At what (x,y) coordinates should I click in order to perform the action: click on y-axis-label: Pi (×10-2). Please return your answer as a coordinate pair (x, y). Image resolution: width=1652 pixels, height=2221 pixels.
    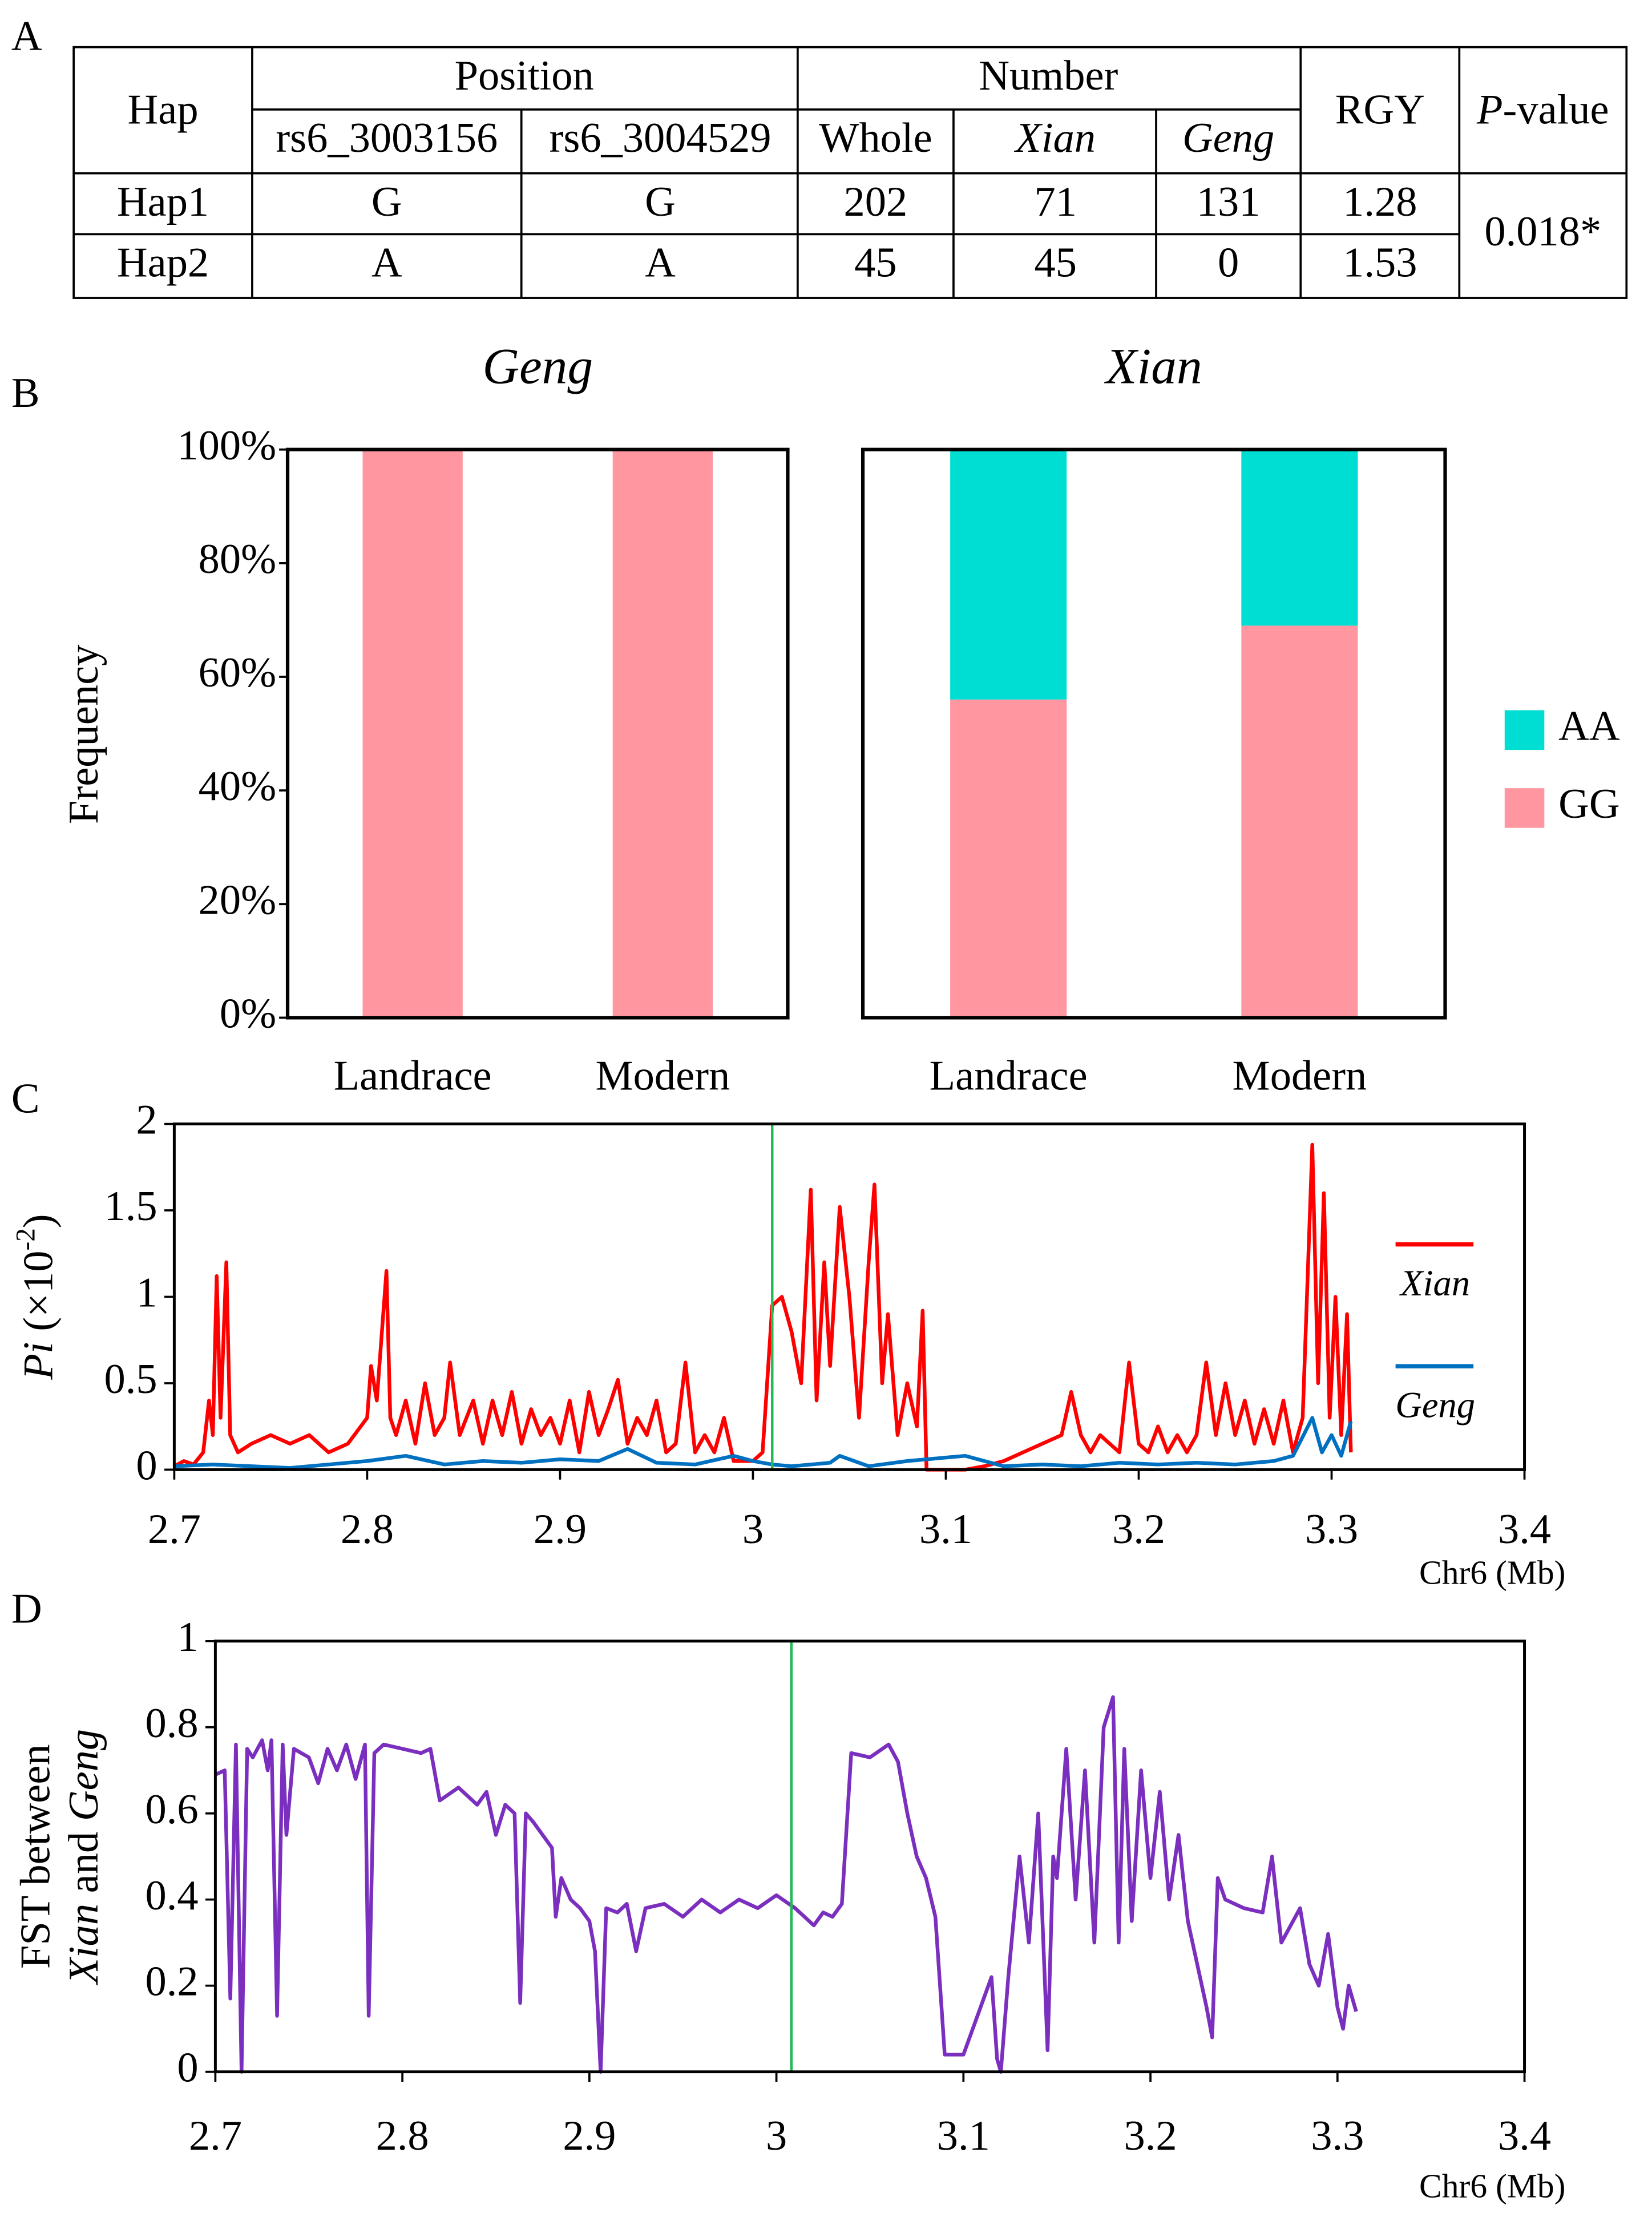
    Looking at the image, I should click on (36, 1297).